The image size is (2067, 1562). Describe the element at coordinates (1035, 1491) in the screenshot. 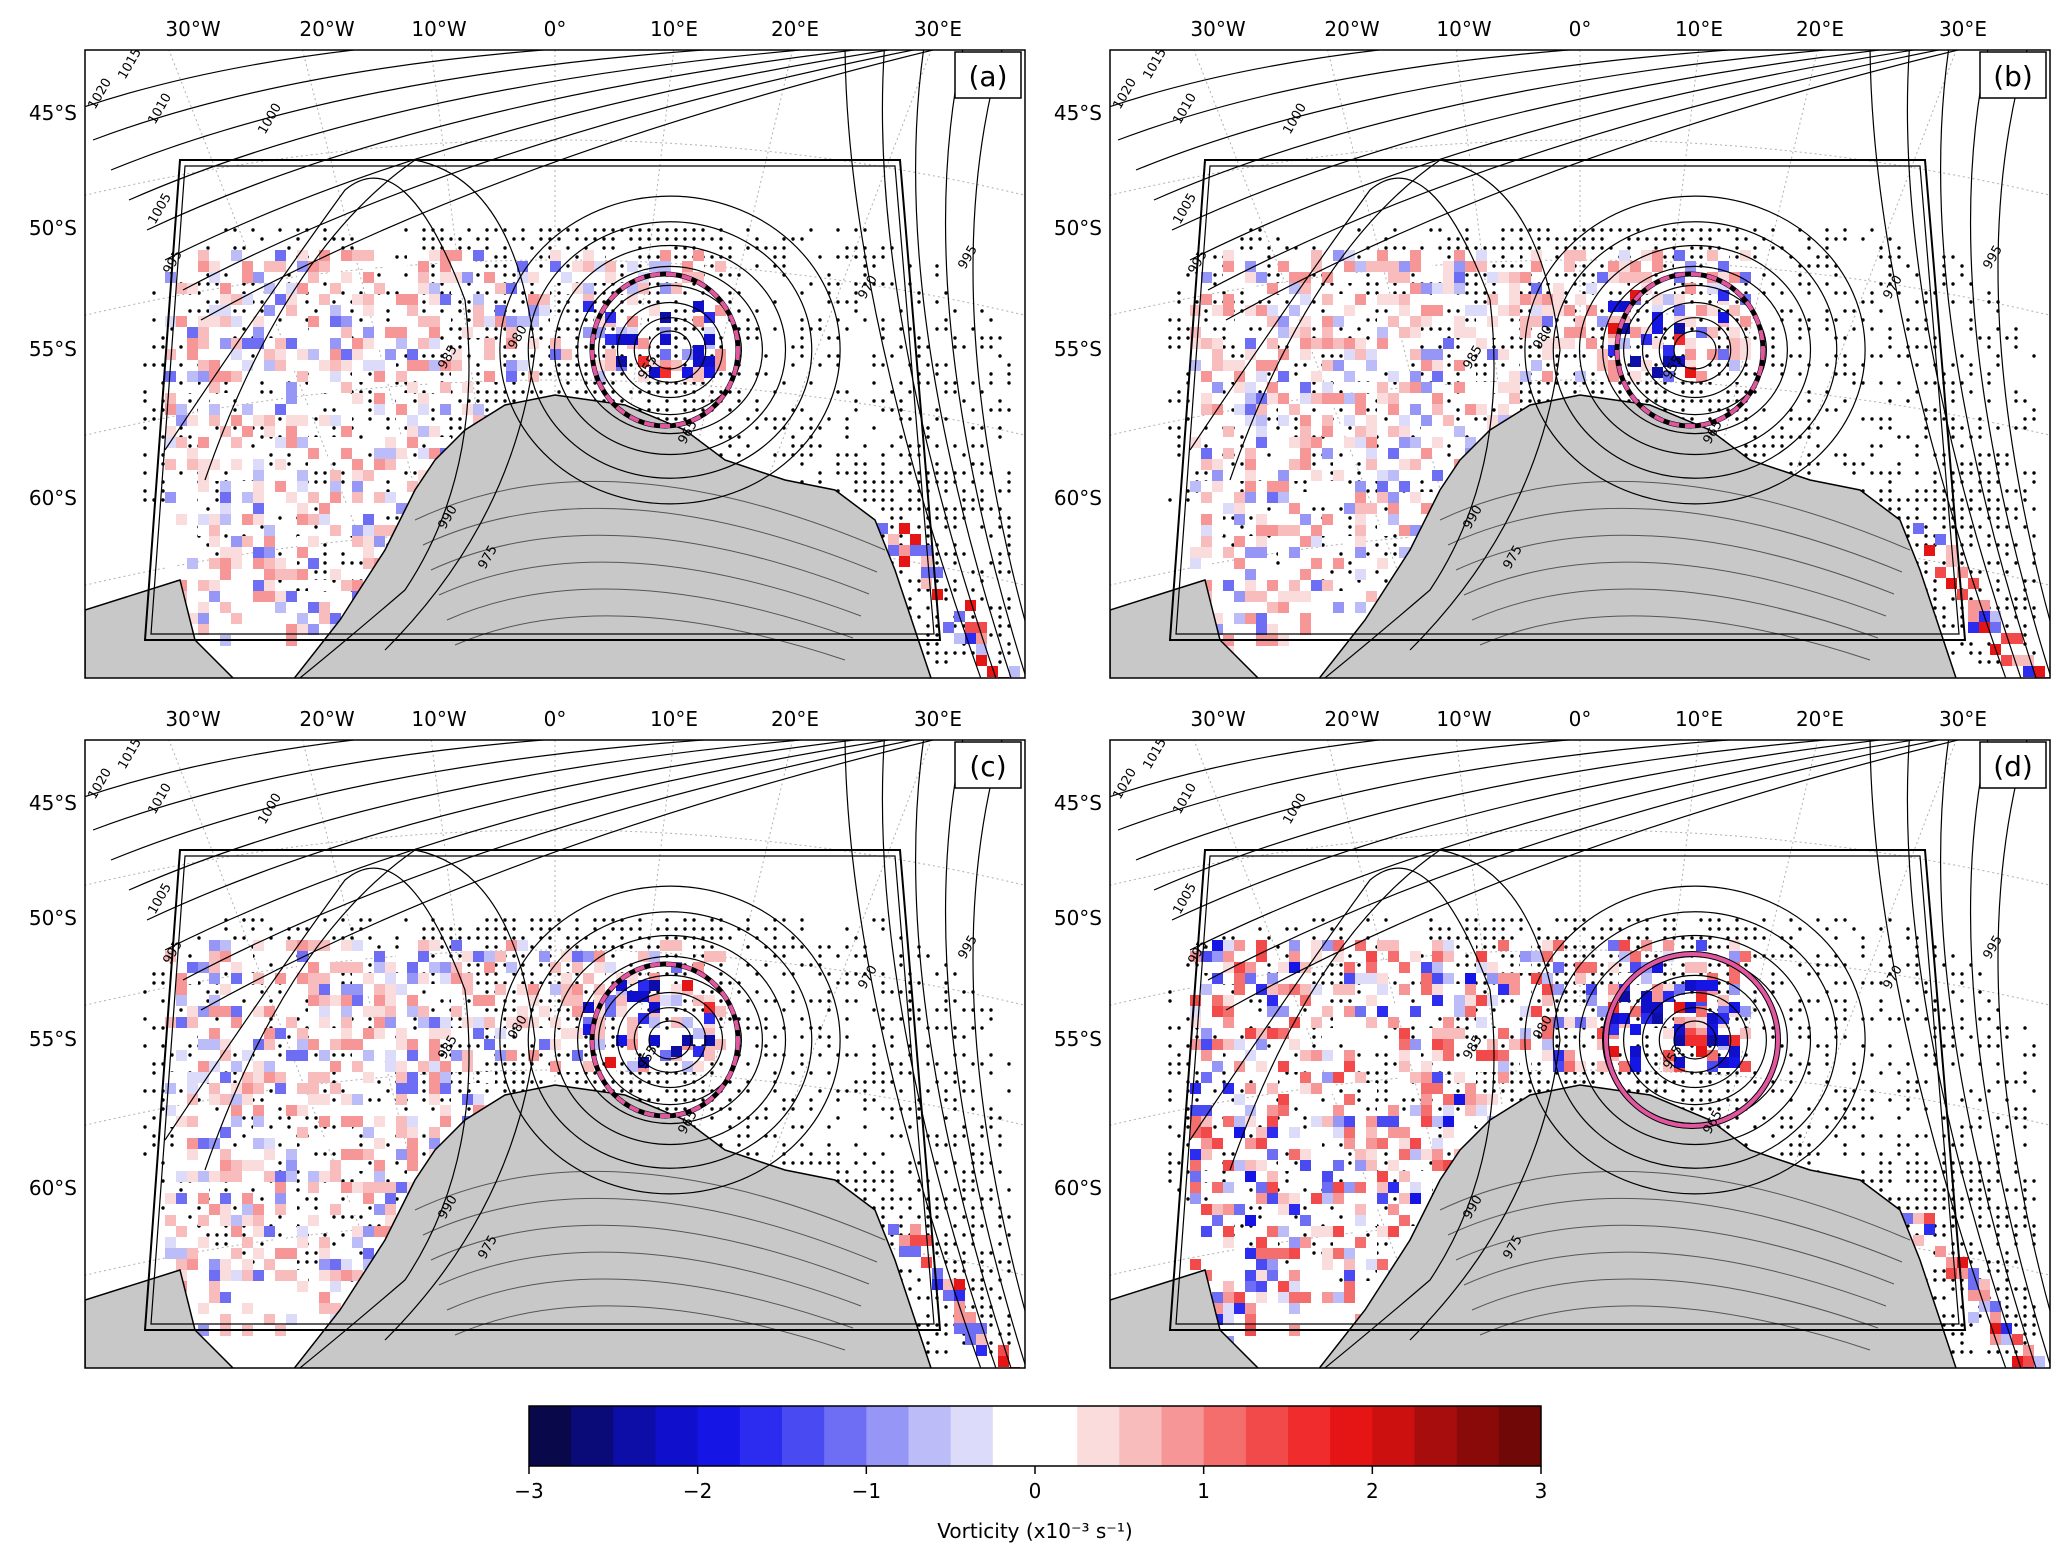

I see `colorbar-tick-label: 0` at that location.